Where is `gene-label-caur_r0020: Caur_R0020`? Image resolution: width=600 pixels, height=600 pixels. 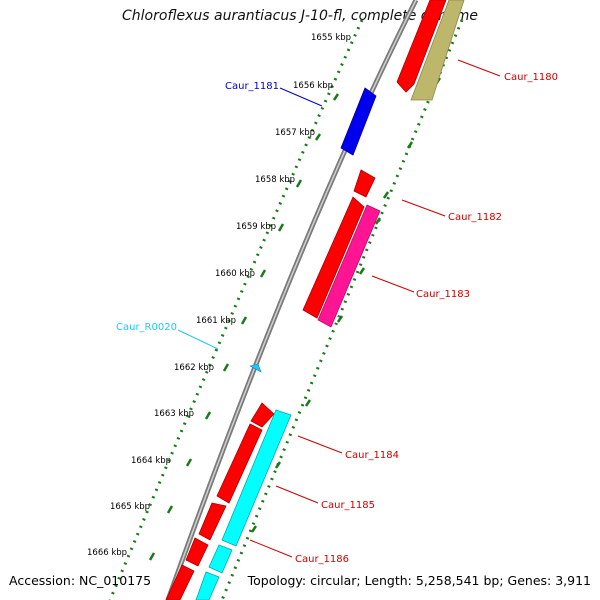 gene-label-caur_r0020: Caur_R0020 is located at coordinates (146, 327).